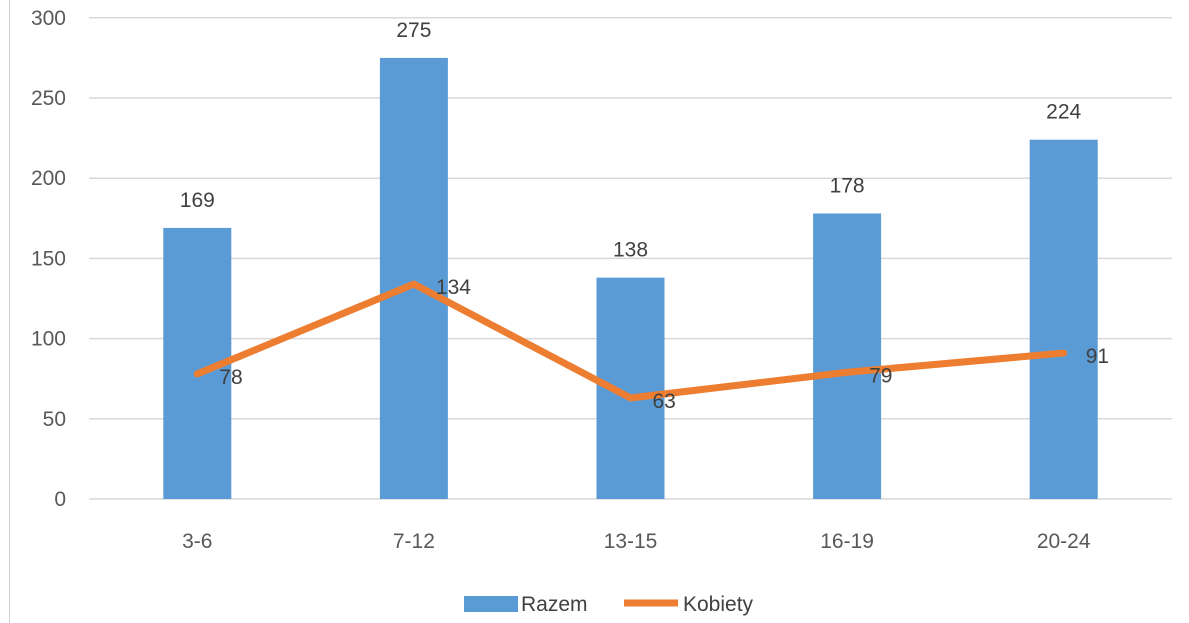  What do you see at coordinates (630, 250) in the screenshot?
I see `bar-value-label: 138` at bounding box center [630, 250].